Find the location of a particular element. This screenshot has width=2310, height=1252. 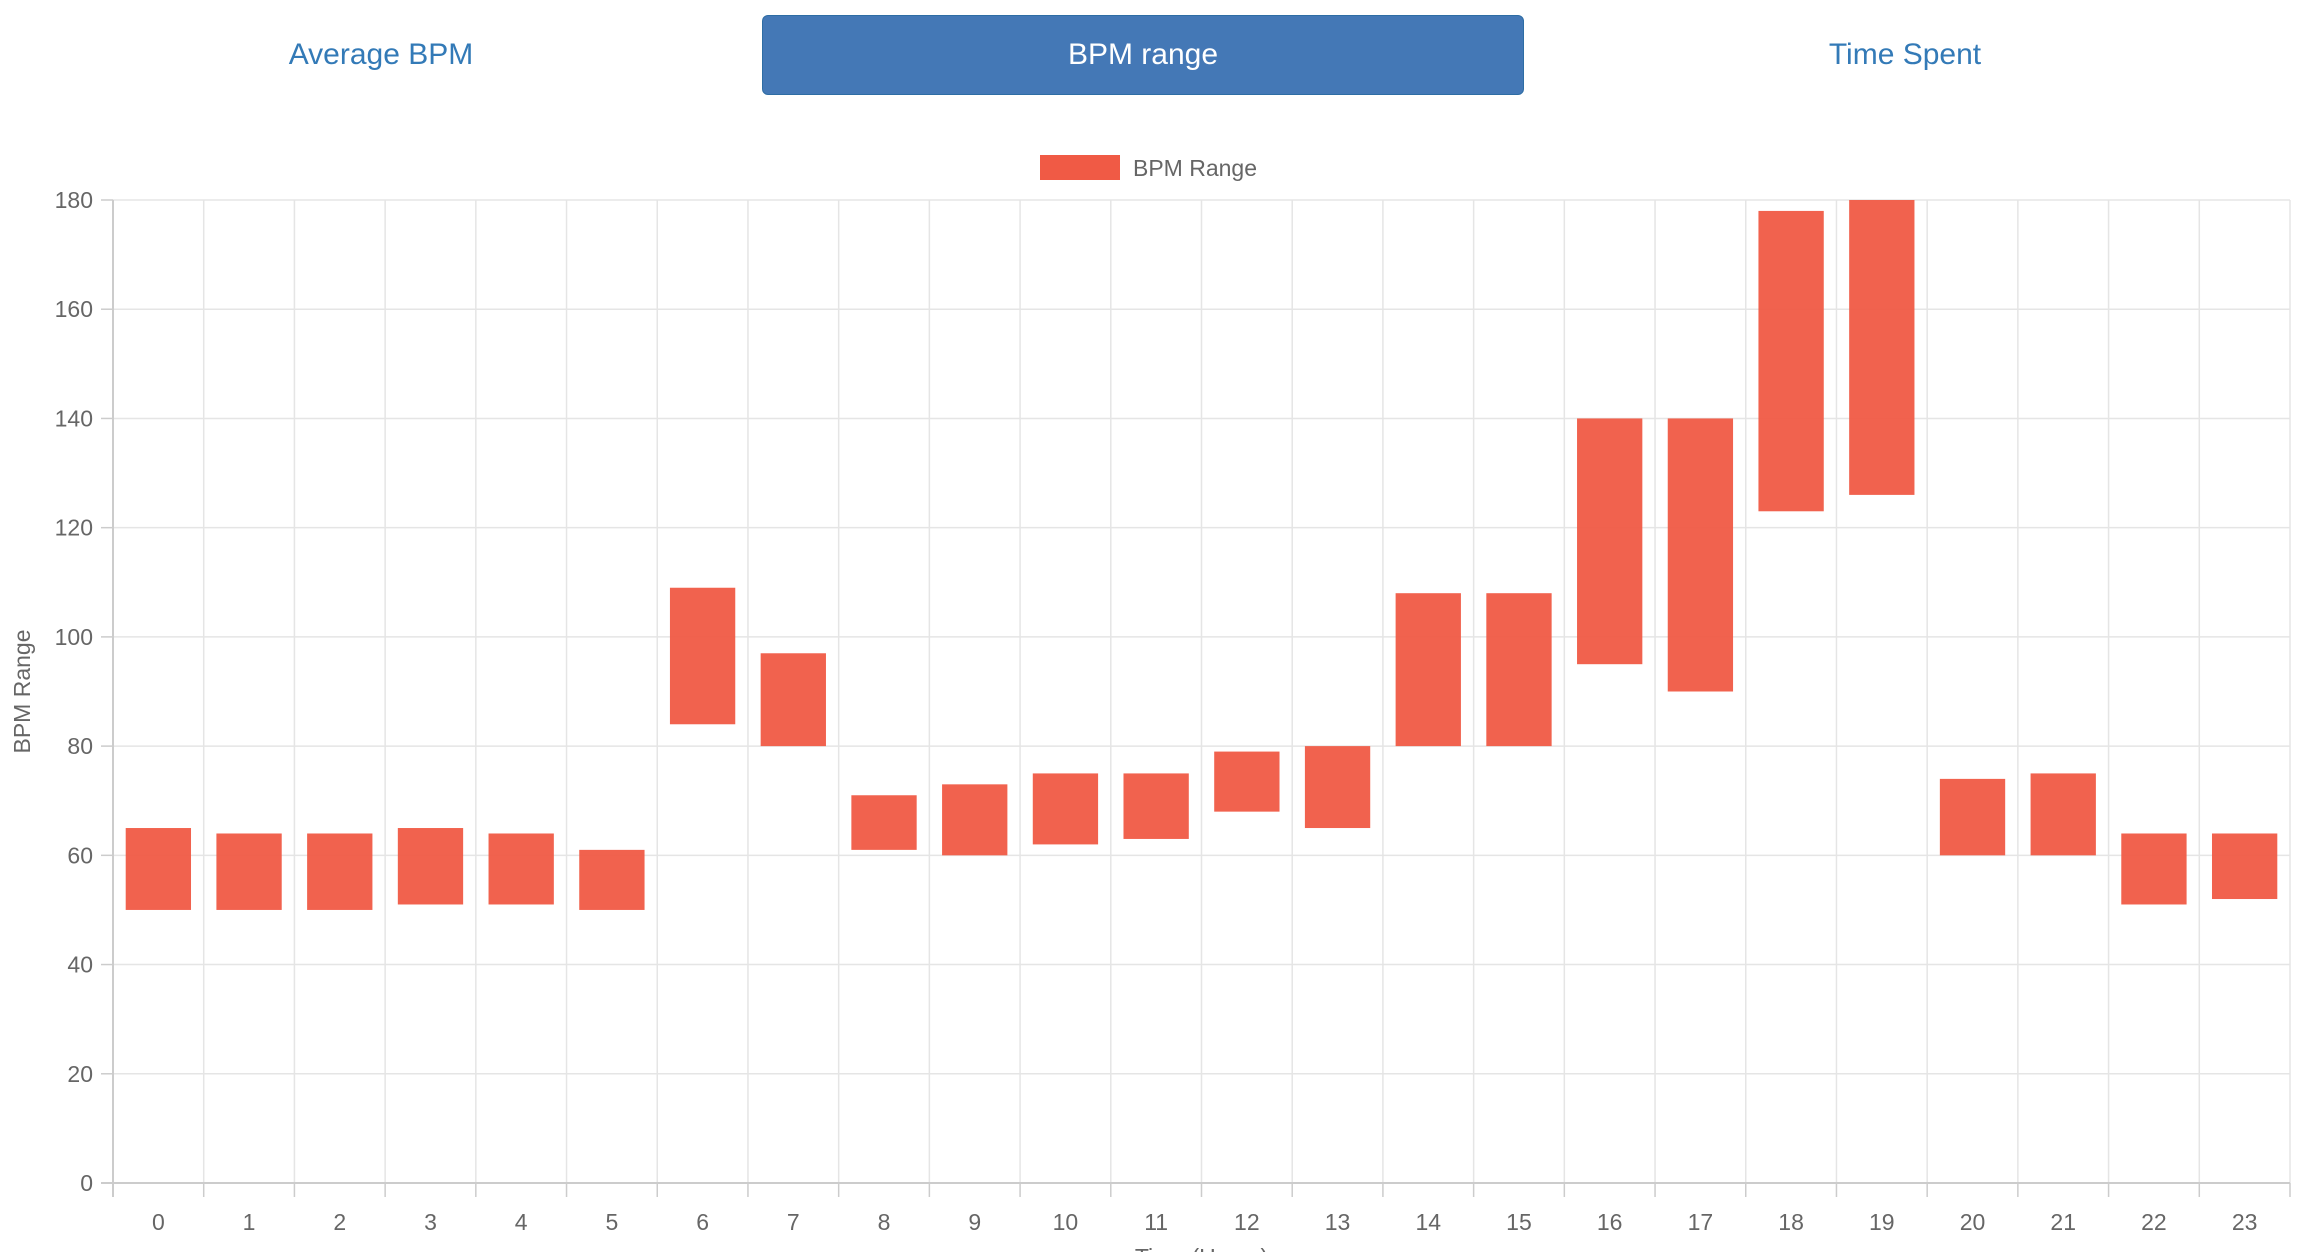

x-tick-label: 2 is located at coordinates (339, 1222).